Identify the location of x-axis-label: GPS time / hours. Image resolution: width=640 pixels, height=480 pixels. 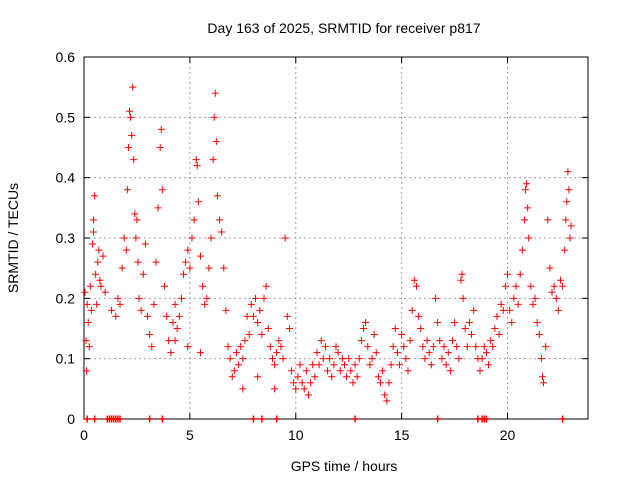
(344, 466).